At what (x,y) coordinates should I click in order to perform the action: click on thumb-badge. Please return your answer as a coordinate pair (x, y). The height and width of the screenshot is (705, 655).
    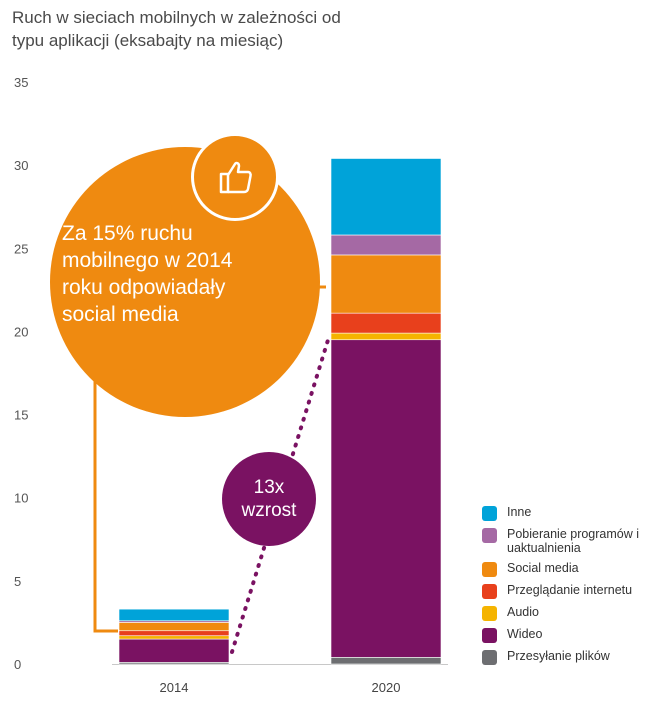
    Looking at the image, I should click on (235, 177).